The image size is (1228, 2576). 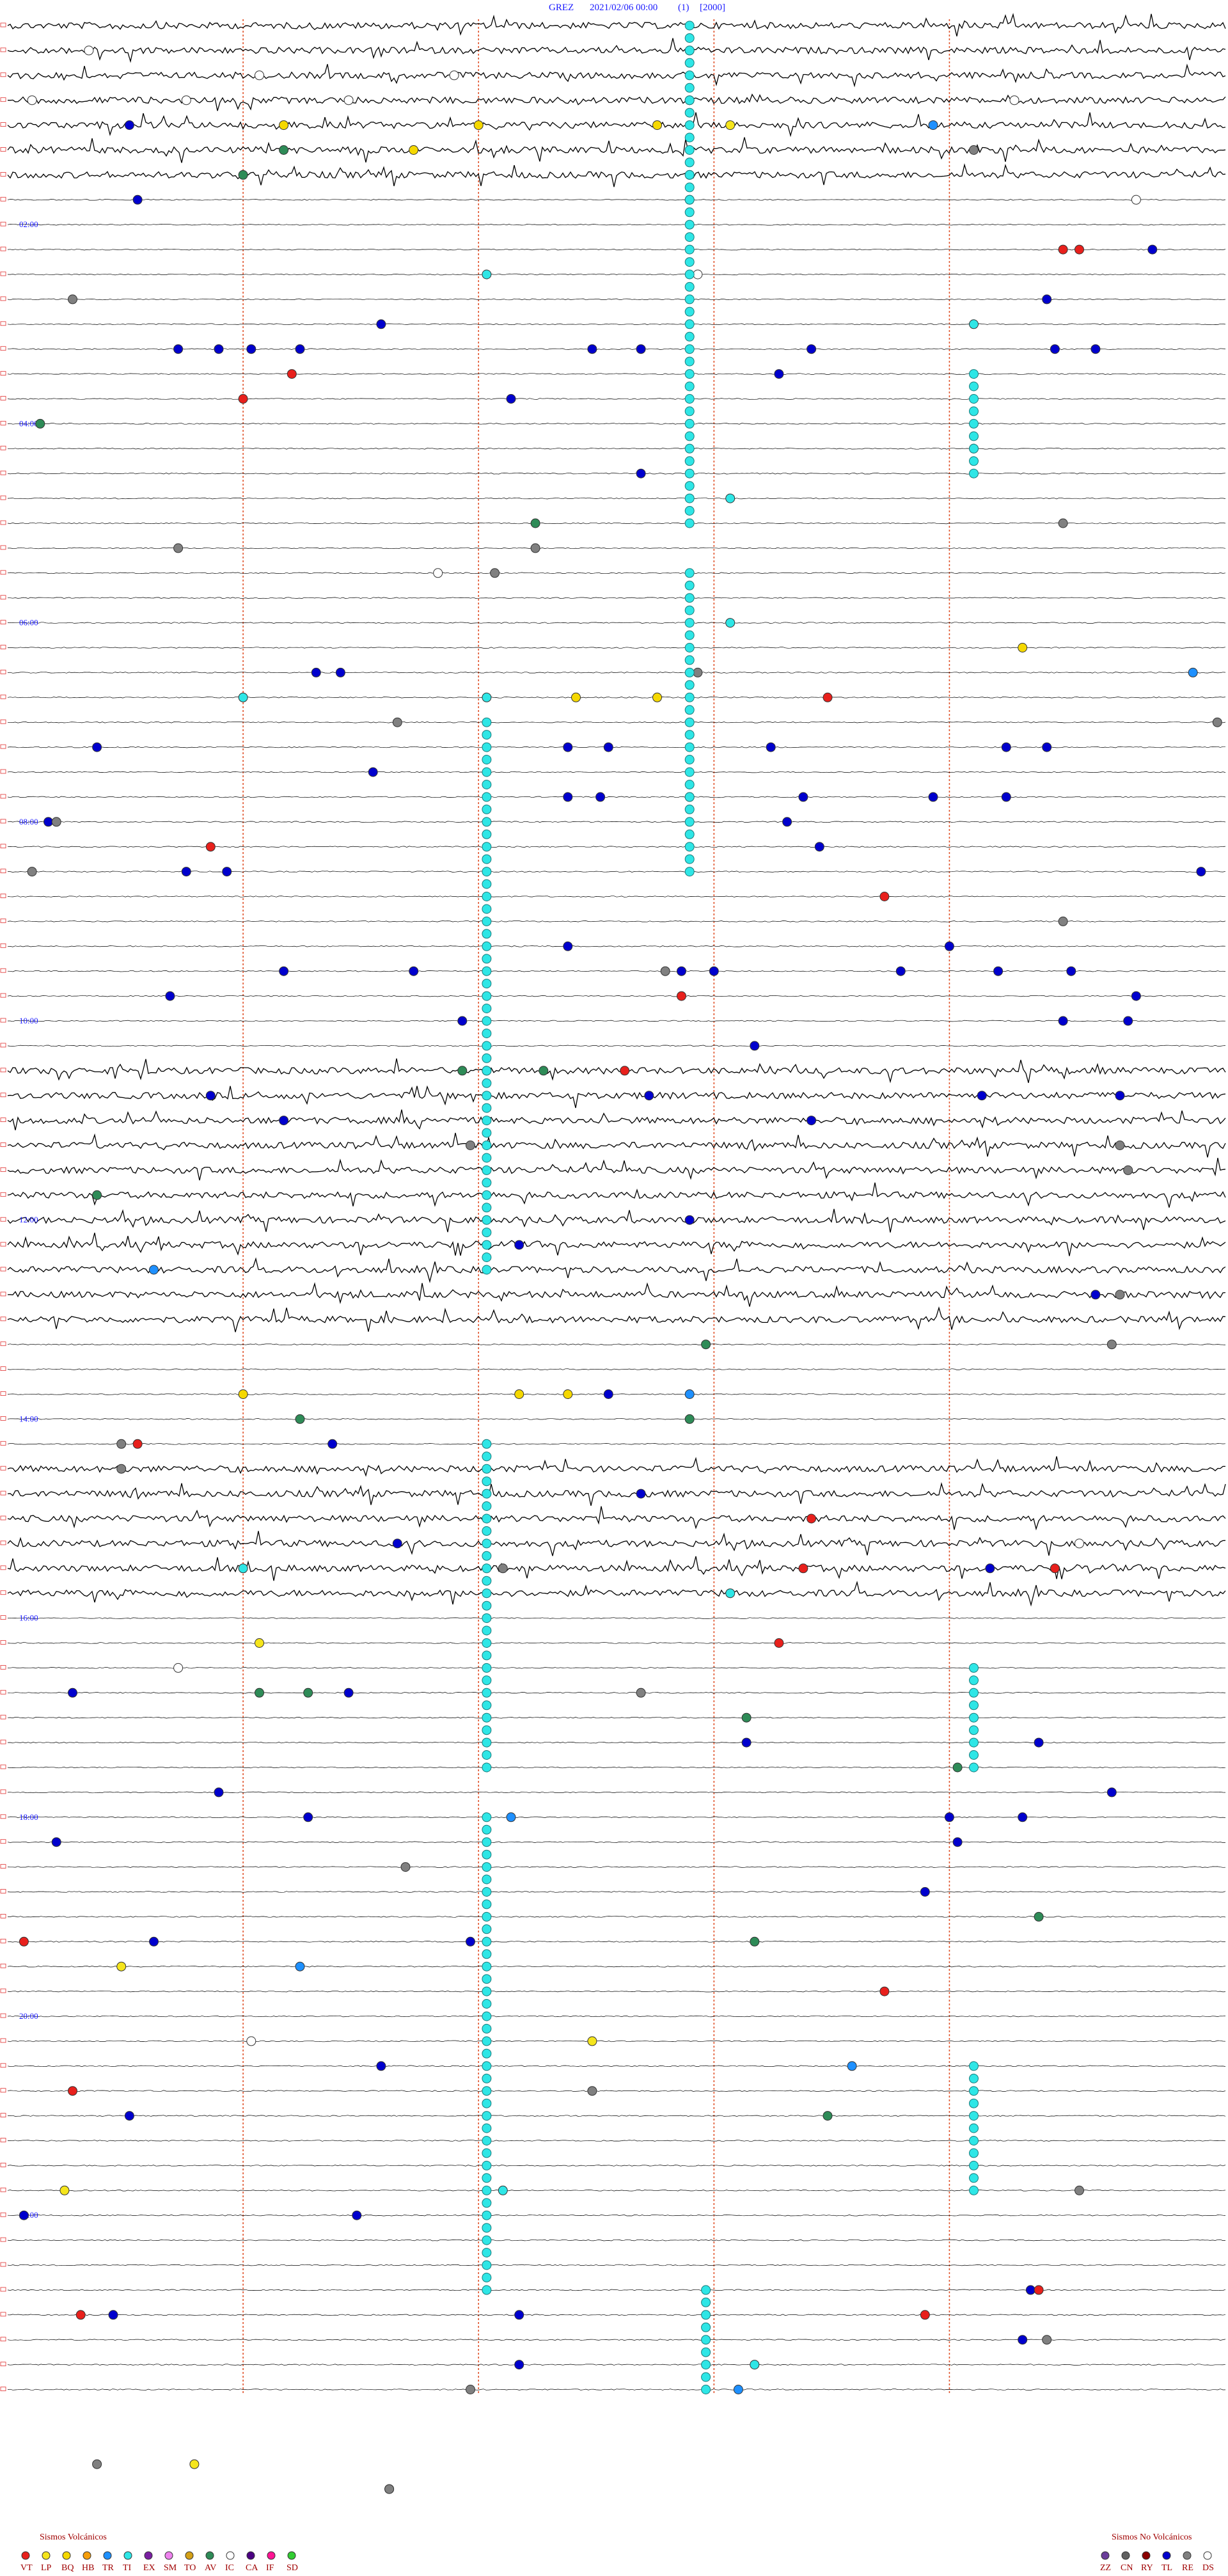 I want to click on event-marker-ds, so click(x=1136, y=199).